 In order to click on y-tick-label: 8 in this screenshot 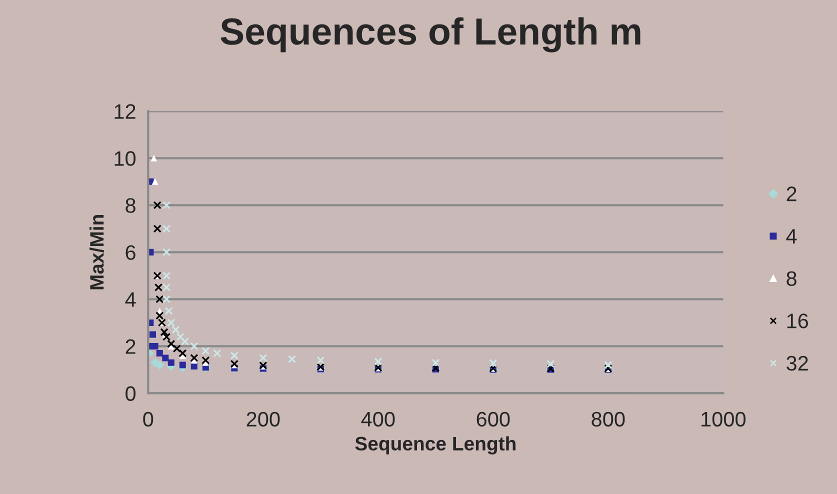, I will do `click(131, 205)`.